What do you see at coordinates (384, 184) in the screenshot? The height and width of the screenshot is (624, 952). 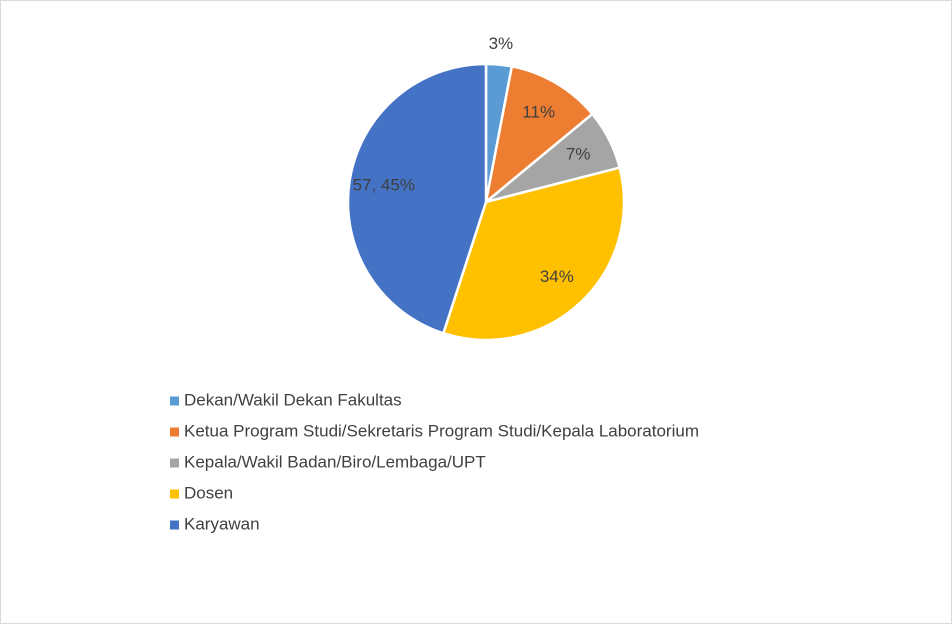 I see `data-label: 57, 45%` at bounding box center [384, 184].